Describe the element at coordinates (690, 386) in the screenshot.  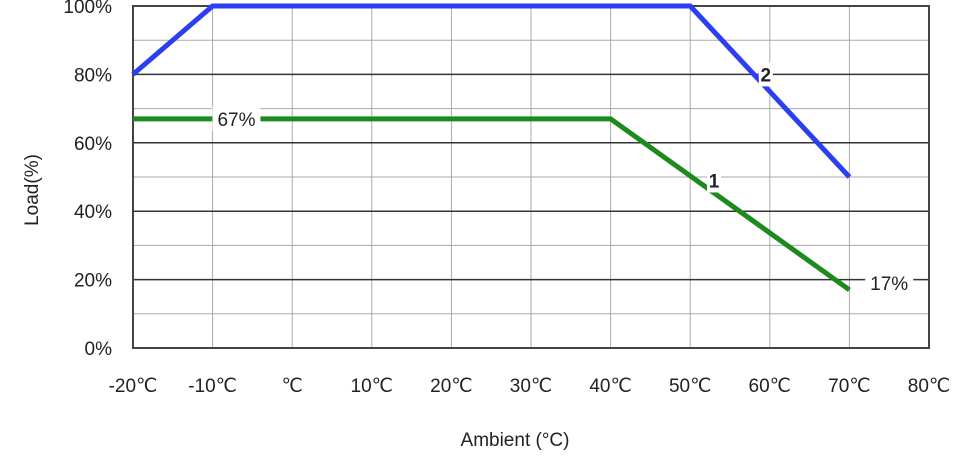
I see `x-tick-label: 50℃` at that location.